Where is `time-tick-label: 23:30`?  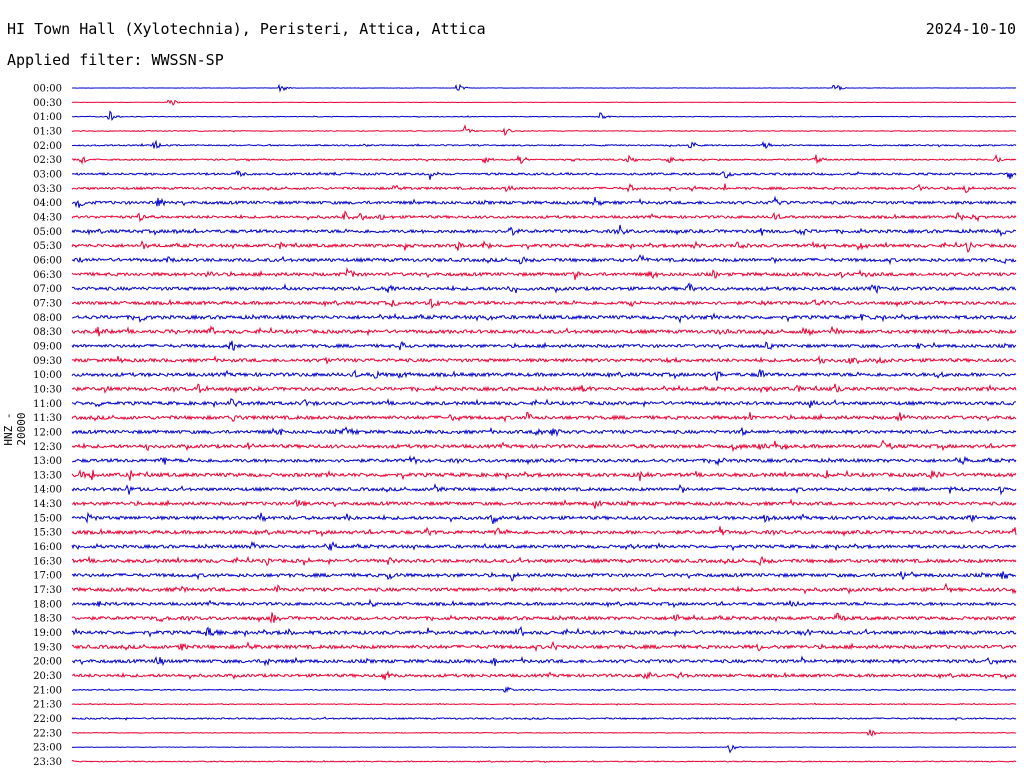 time-tick-label: 23:30 is located at coordinates (47, 762).